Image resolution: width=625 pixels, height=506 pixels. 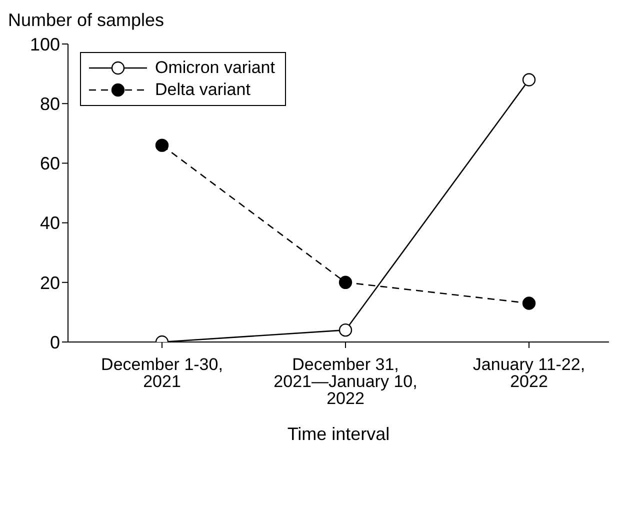 What do you see at coordinates (50, 223) in the screenshot?
I see `y-tick-label: 40` at bounding box center [50, 223].